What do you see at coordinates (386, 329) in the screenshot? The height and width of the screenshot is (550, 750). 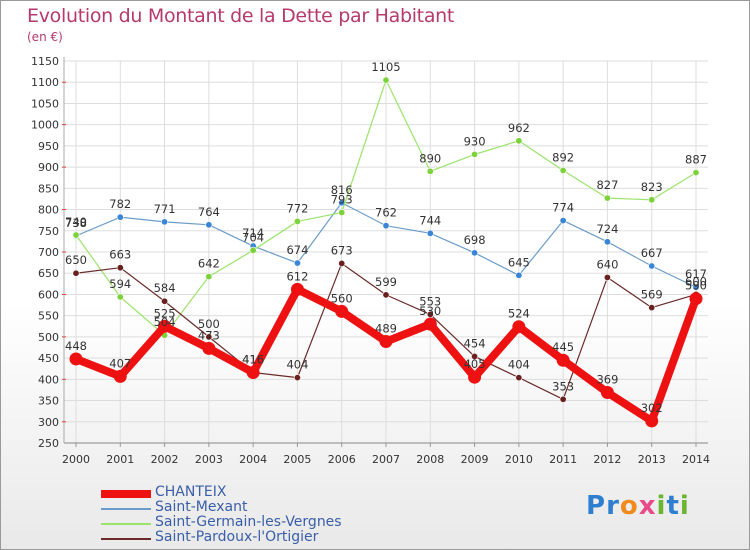 I see `data-label: 489` at bounding box center [386, 329].